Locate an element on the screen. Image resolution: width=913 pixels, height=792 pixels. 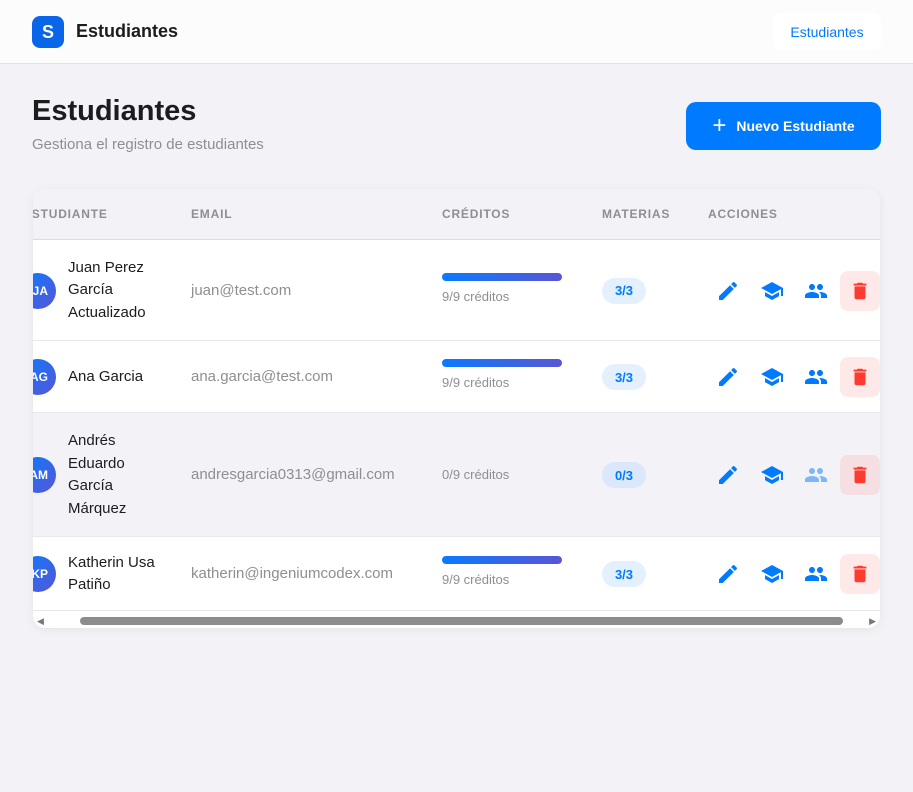
scrollbar-thumb is located at coordinates (461, 621).